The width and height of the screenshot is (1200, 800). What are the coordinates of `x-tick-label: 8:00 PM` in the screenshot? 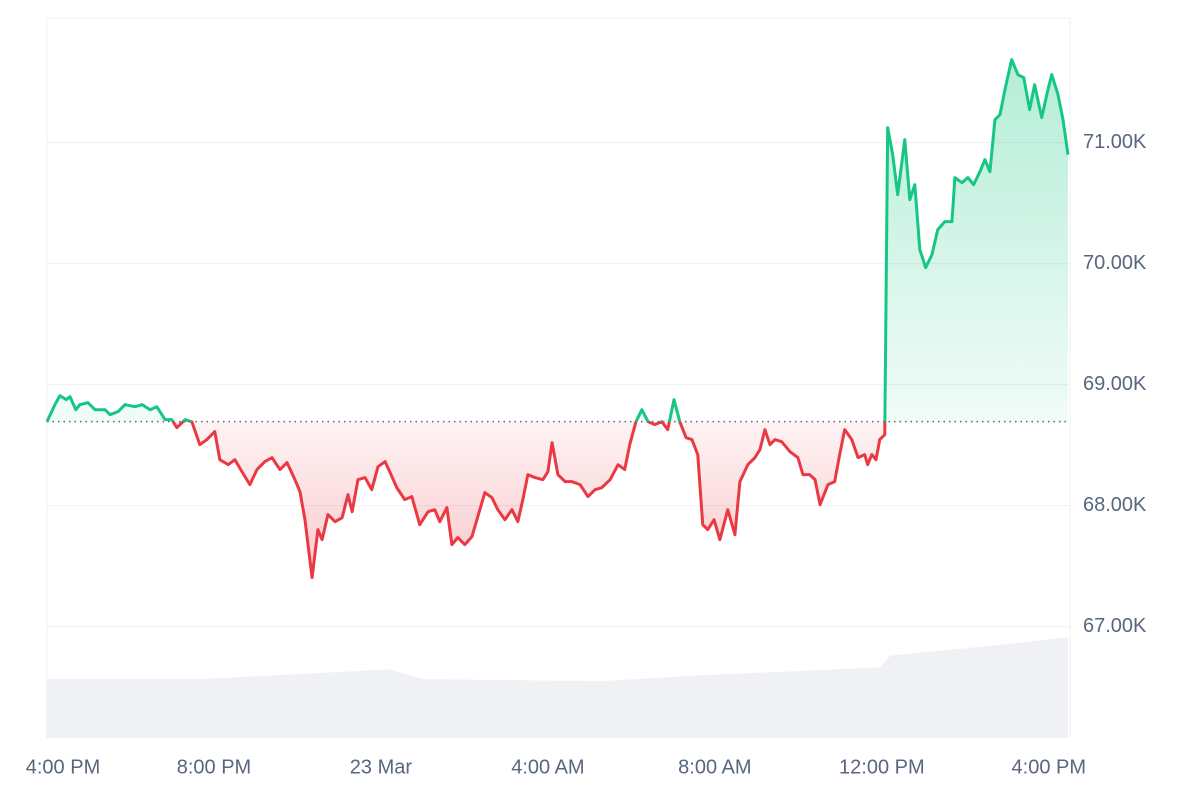 It's located at (214, 767).